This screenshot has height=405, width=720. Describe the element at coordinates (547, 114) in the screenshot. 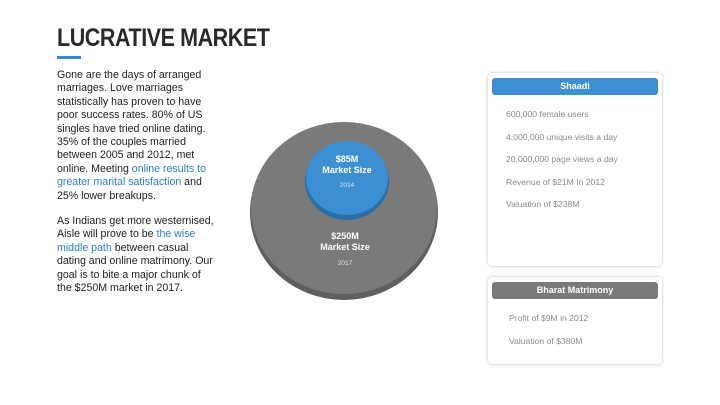

I see `stat-item: 600,000 female users` at that location.